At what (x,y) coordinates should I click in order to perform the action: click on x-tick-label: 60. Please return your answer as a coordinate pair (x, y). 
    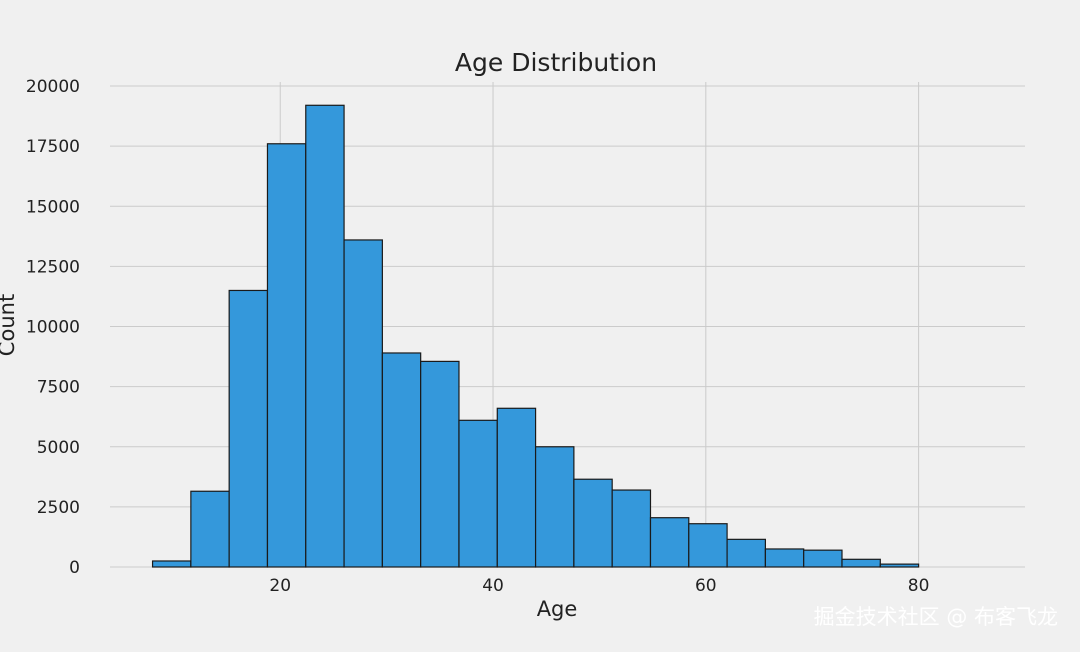
    Looking at the image, I should click on (706, 586).